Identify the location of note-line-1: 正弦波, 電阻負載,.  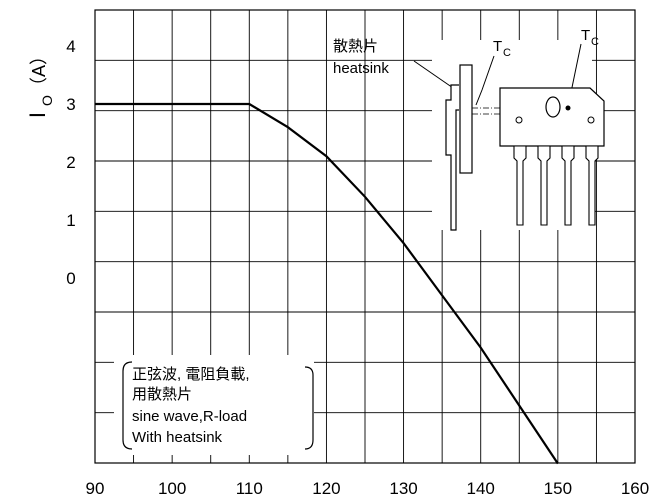
(191, 374).